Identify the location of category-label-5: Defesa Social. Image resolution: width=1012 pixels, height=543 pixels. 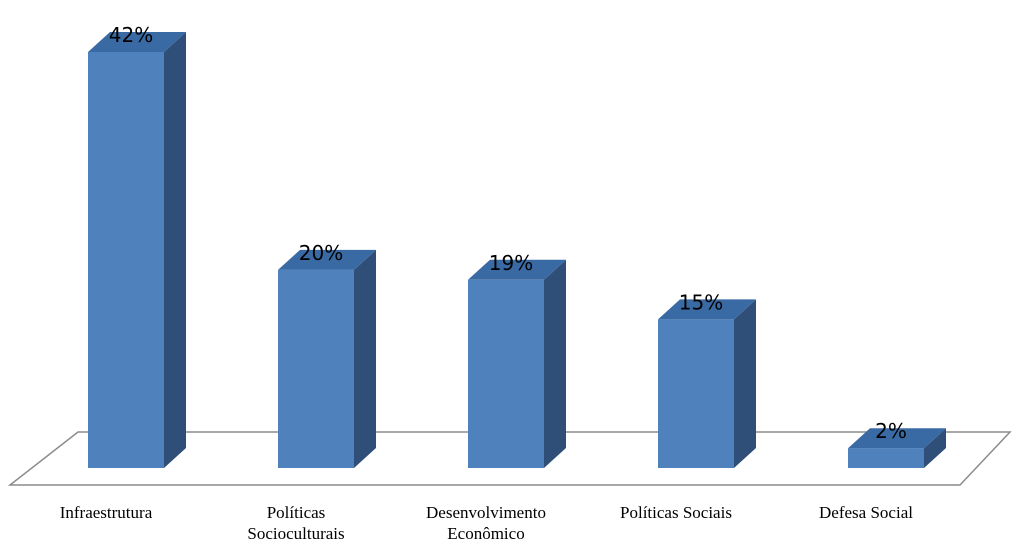
(866, 512).